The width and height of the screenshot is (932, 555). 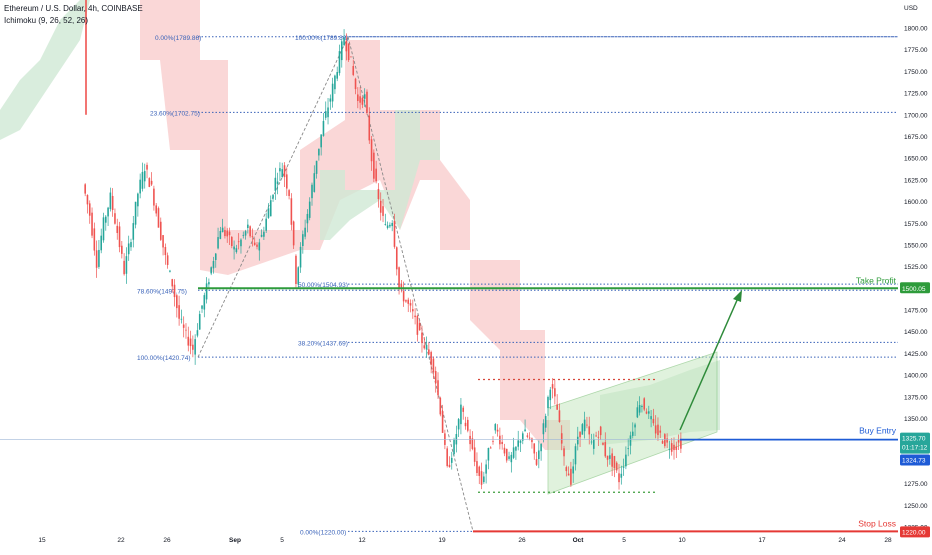 I want to click on y-tick-label: 1350.00, so click(x=916, y=419).